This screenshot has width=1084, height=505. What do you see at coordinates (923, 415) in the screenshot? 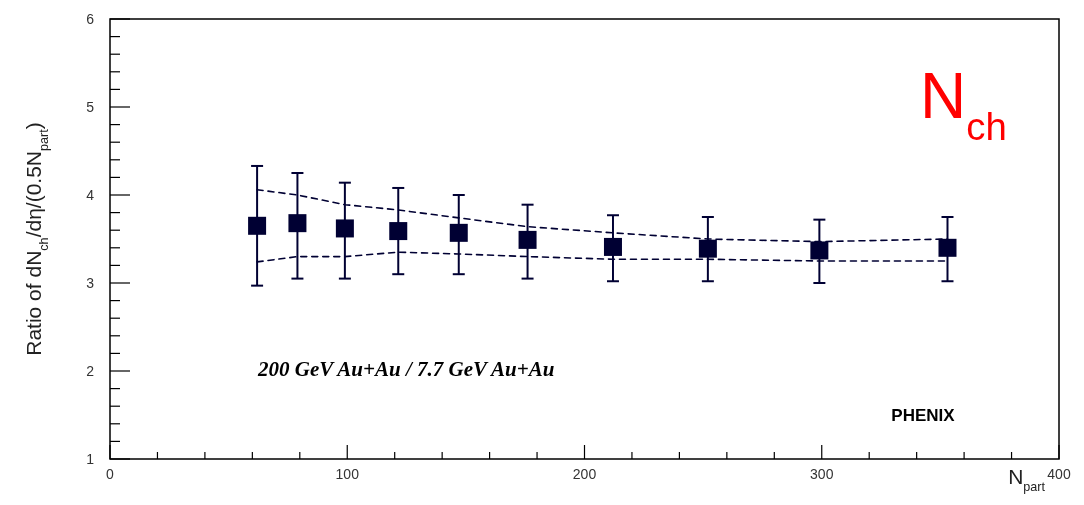
I see `annotation: PHENIX` at bounding box center [923, 415].